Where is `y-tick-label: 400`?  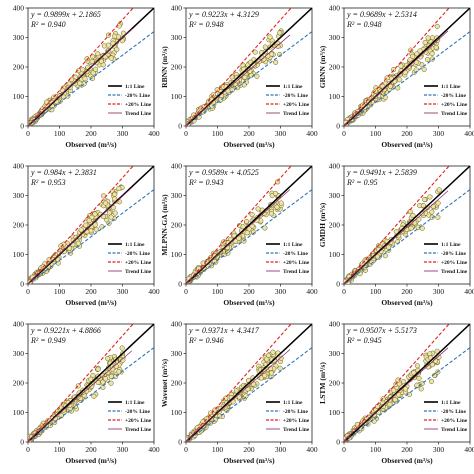 y-tick-label: 400 is located at coordinates (177, 166).